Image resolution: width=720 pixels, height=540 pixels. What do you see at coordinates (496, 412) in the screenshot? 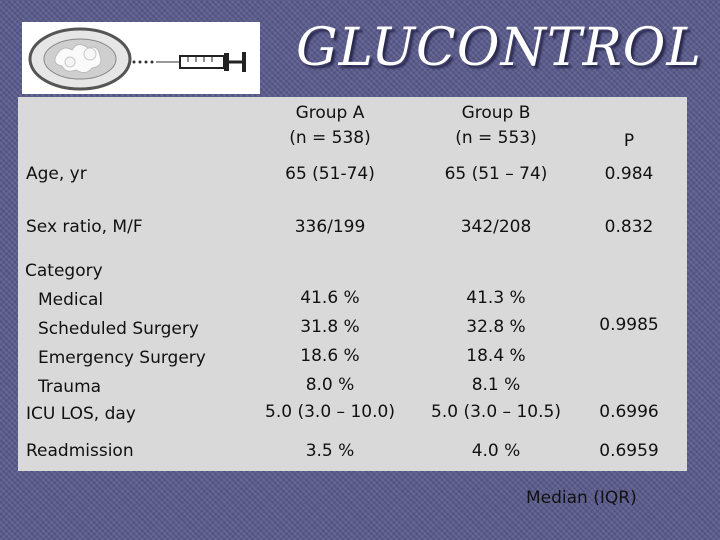
I see `icu-group-b: 5.0 (3.0 – 10.5)` at bounding box center [496, 412].